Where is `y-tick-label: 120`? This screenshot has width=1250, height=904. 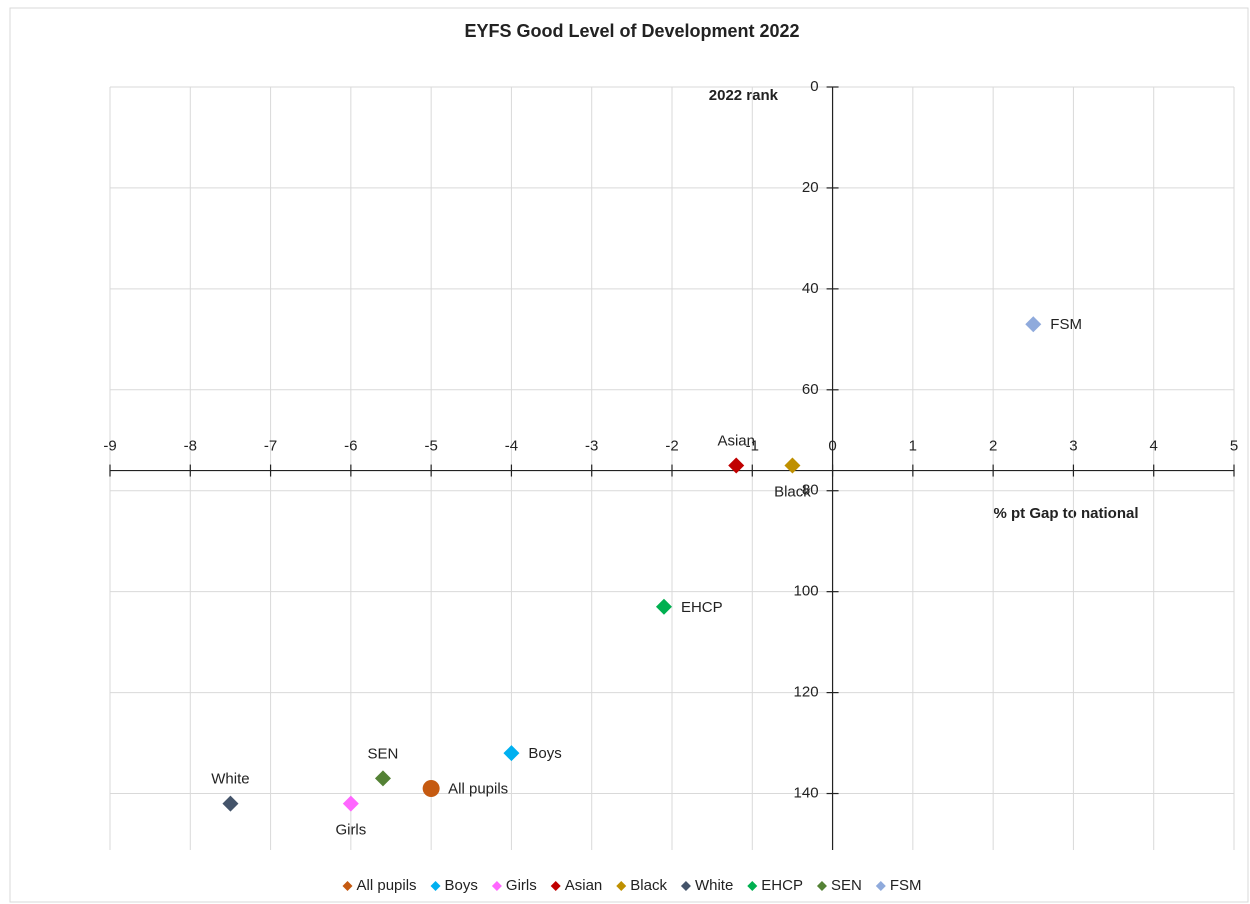 y-tick-label: 120 is located at coordinates (806, 692).